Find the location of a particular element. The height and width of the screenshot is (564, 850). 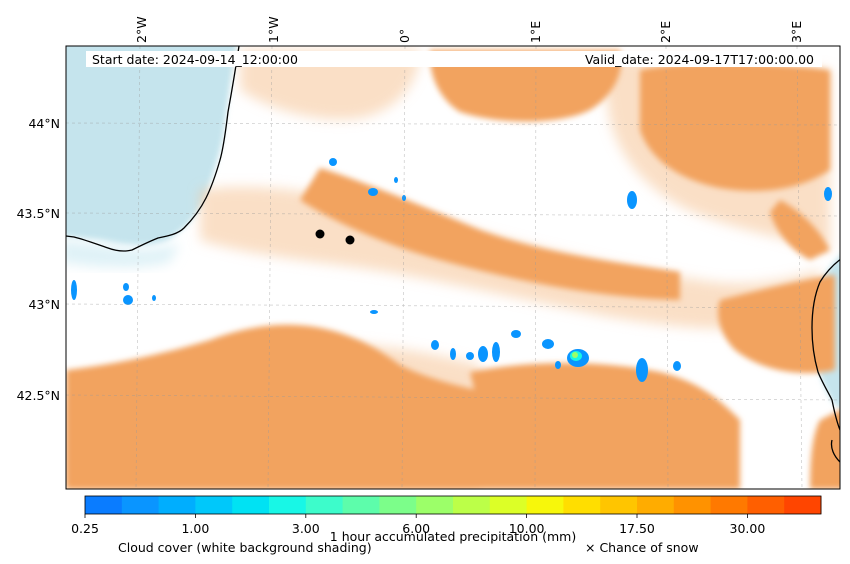

lon-tick-label: 2°E is located at coordinates (665, 32).